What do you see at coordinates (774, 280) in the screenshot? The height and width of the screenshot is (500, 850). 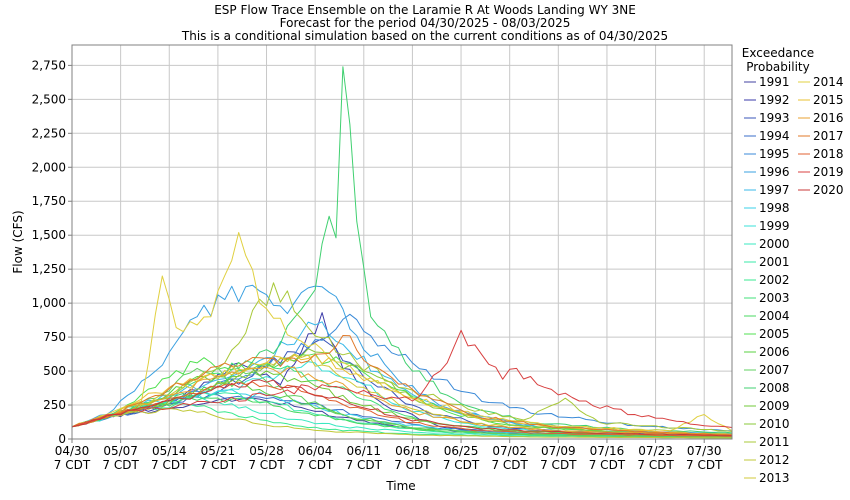 I see `legend-label-2002: 2002` at bounding box center [774, 280].